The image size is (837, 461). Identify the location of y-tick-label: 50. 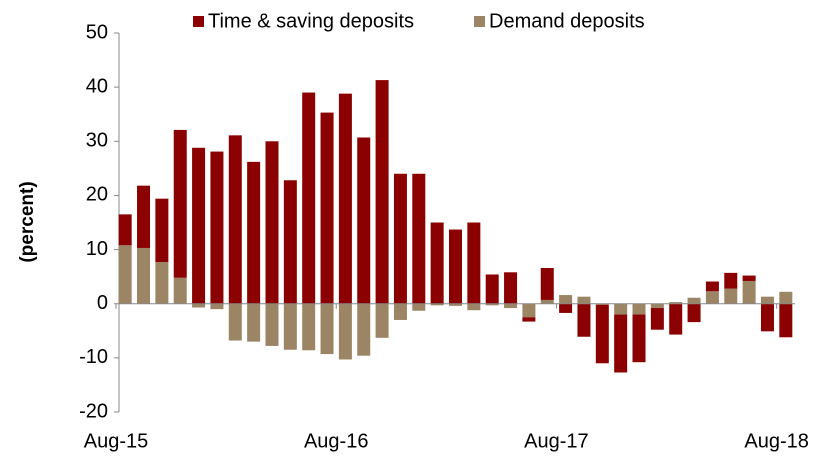
(97, 32).